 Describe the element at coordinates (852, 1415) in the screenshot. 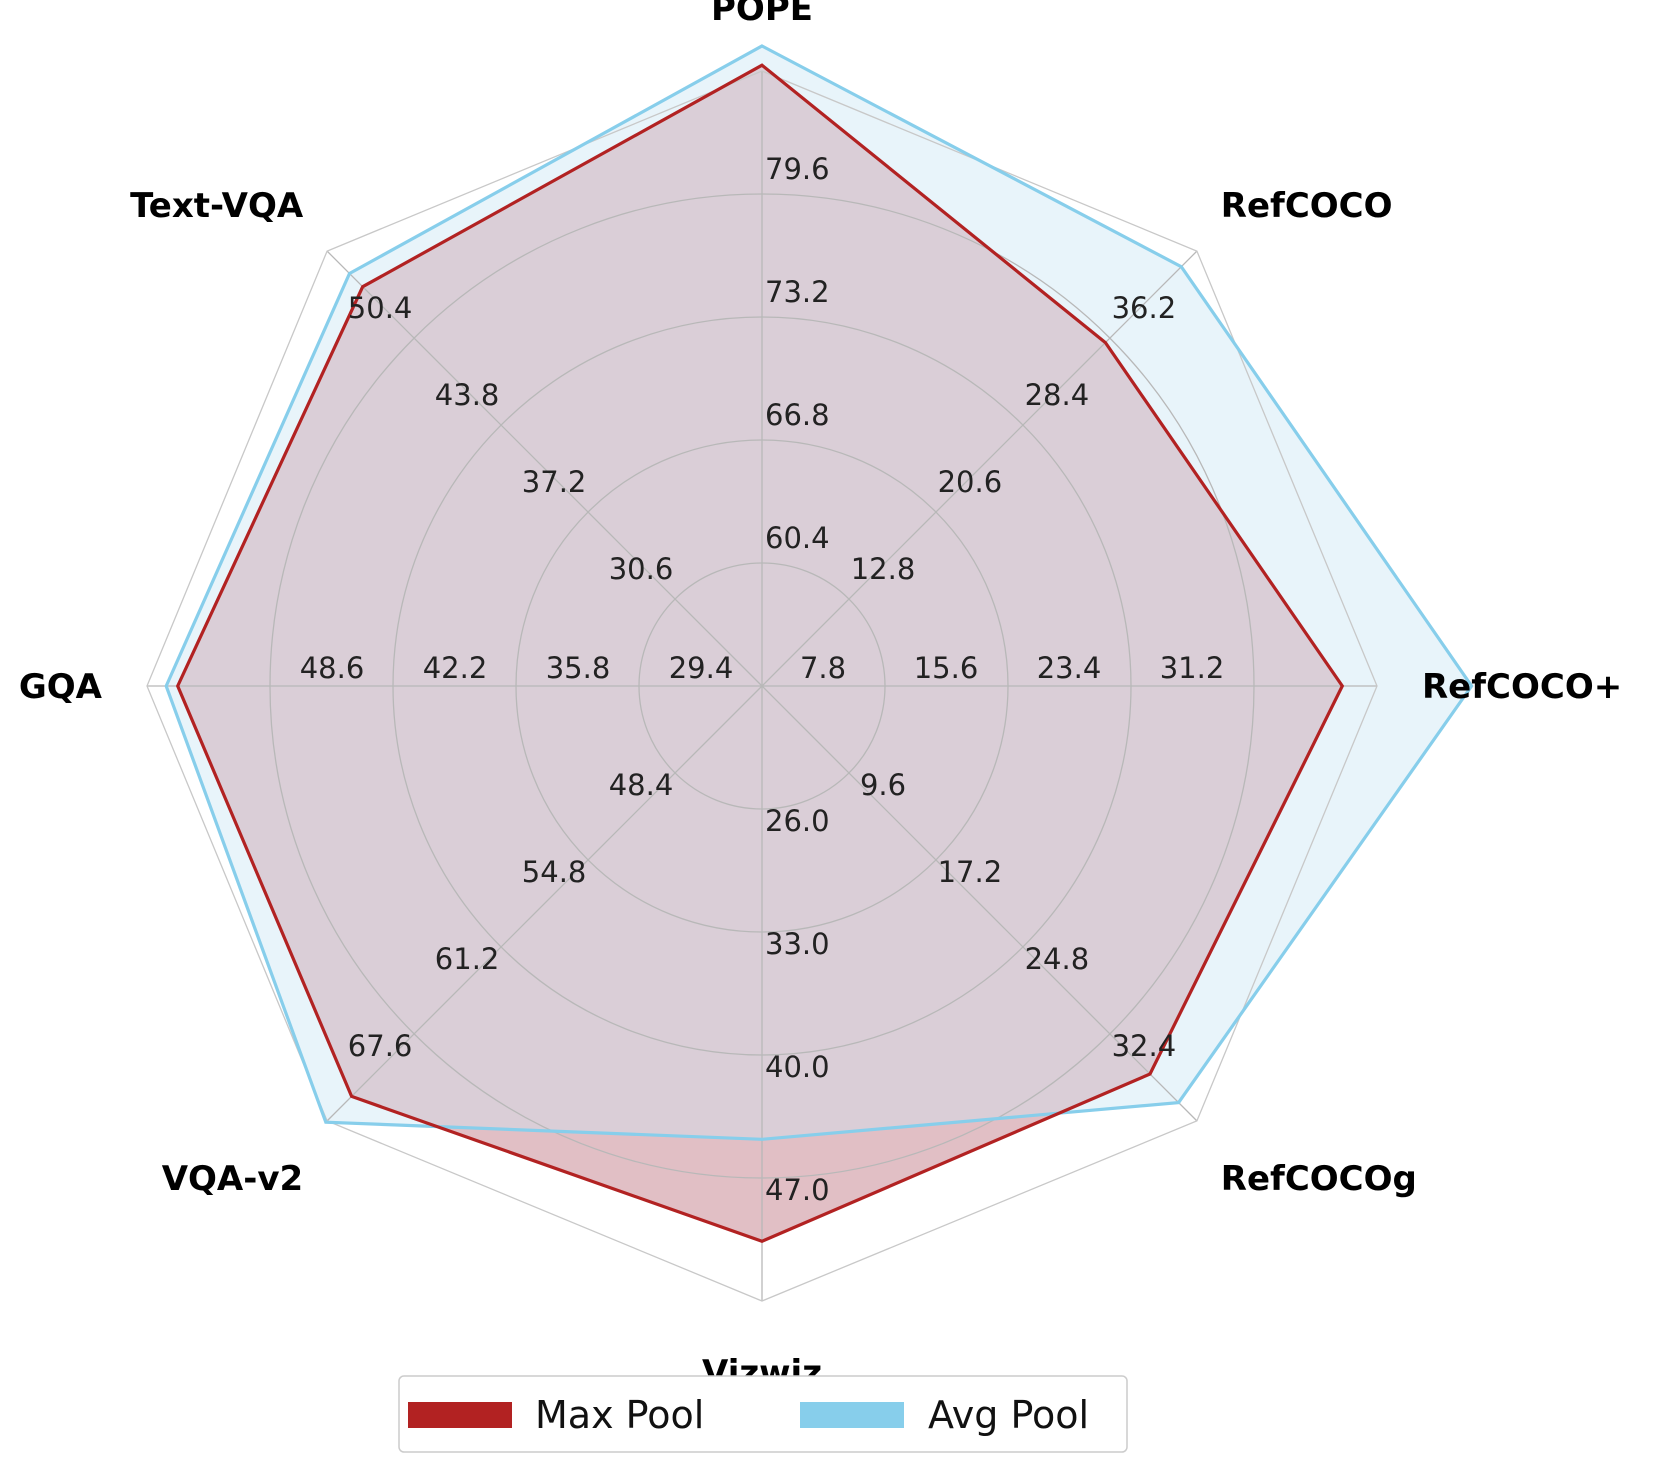

I see `legend-swatch-avg-pool` at that location.